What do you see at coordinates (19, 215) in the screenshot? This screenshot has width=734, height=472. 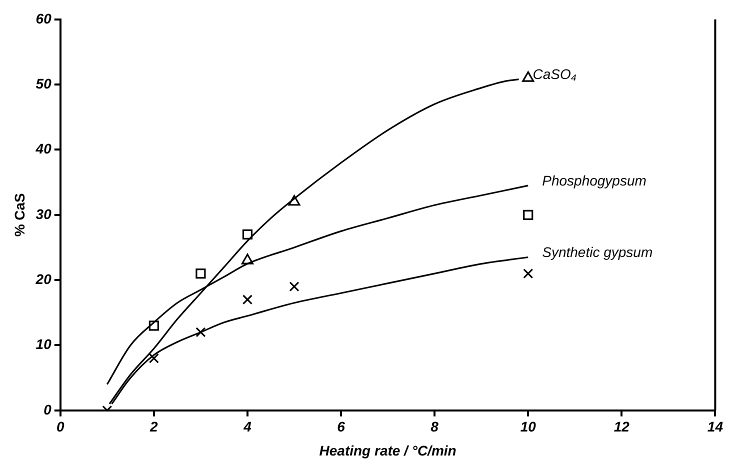 I see `y-axis-title: % CaS` at bounding box center [19, 215].